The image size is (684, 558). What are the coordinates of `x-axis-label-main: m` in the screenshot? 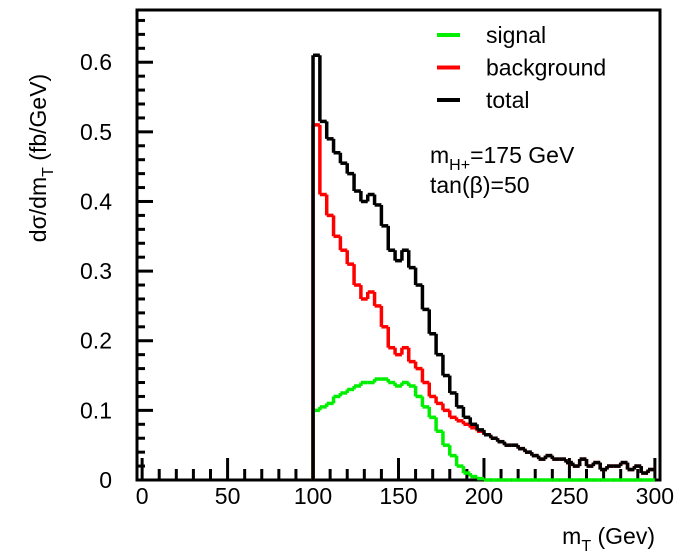 It's located at (571, 536).